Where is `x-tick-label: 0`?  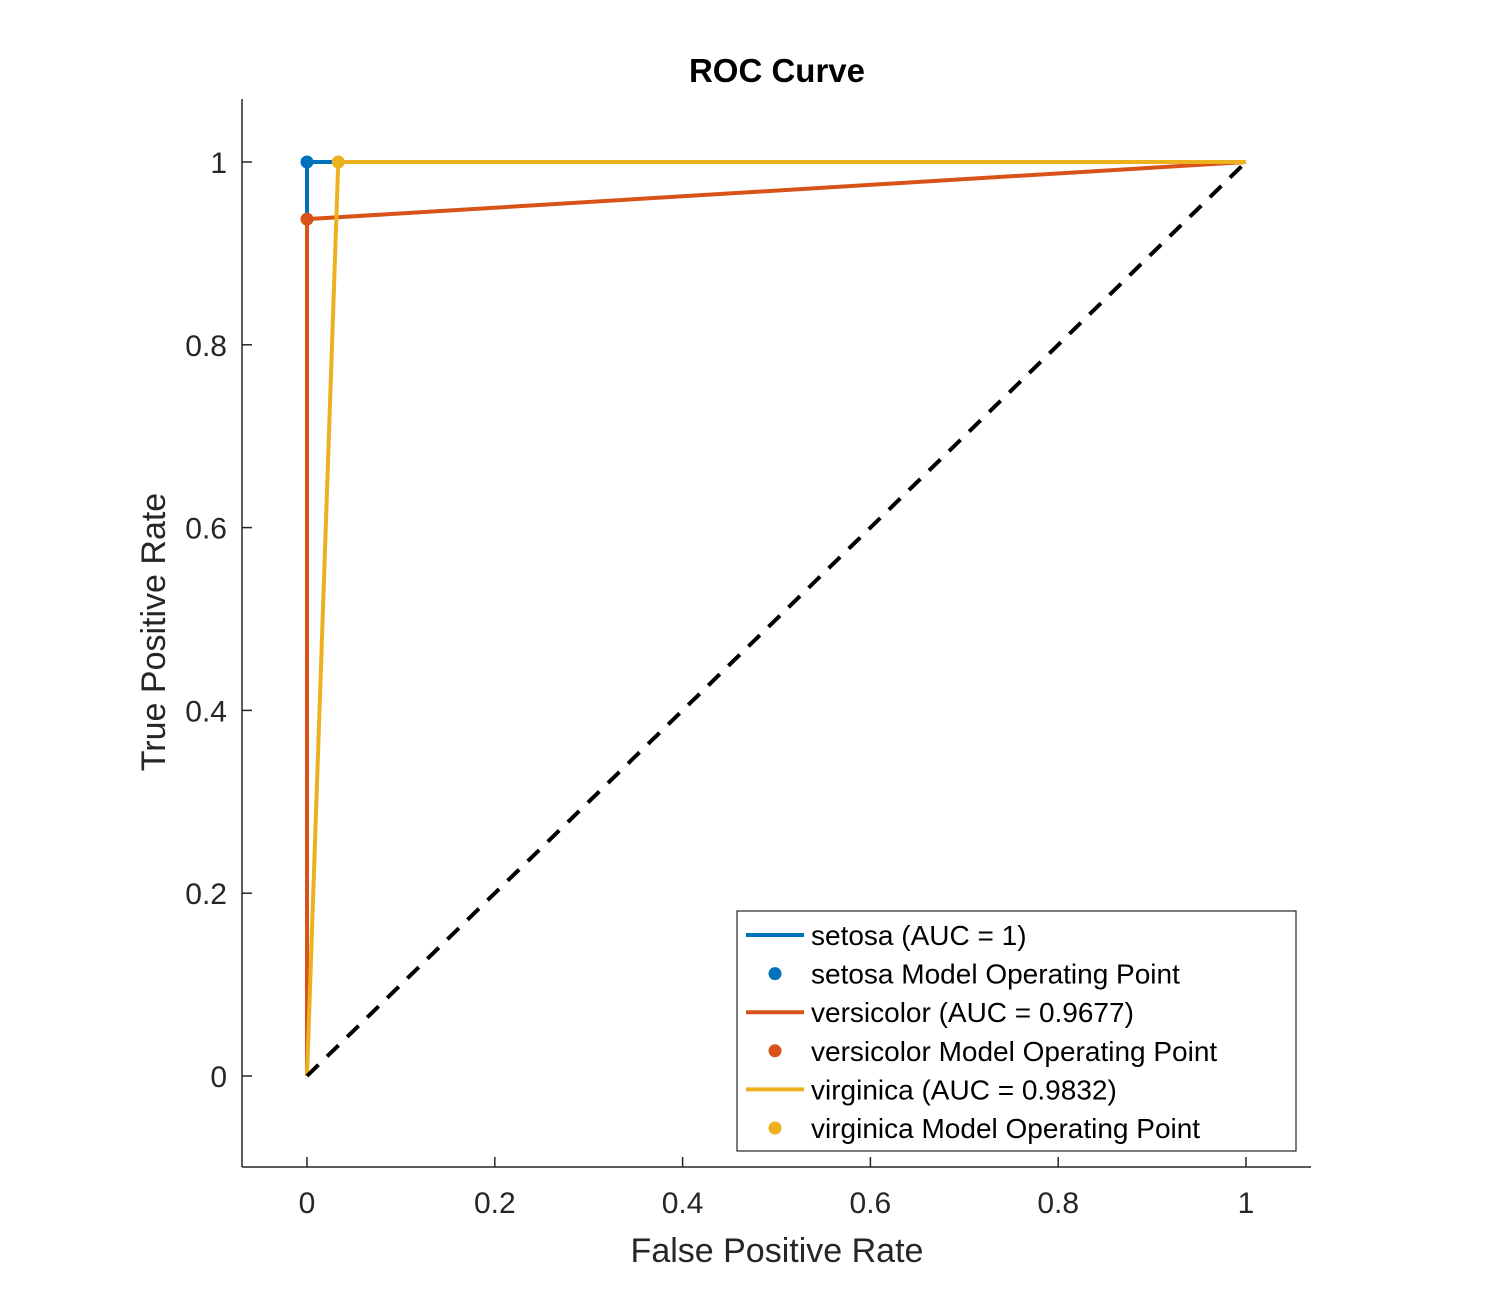
x-tick-label: 0 is located at coordinates (307, 1203).